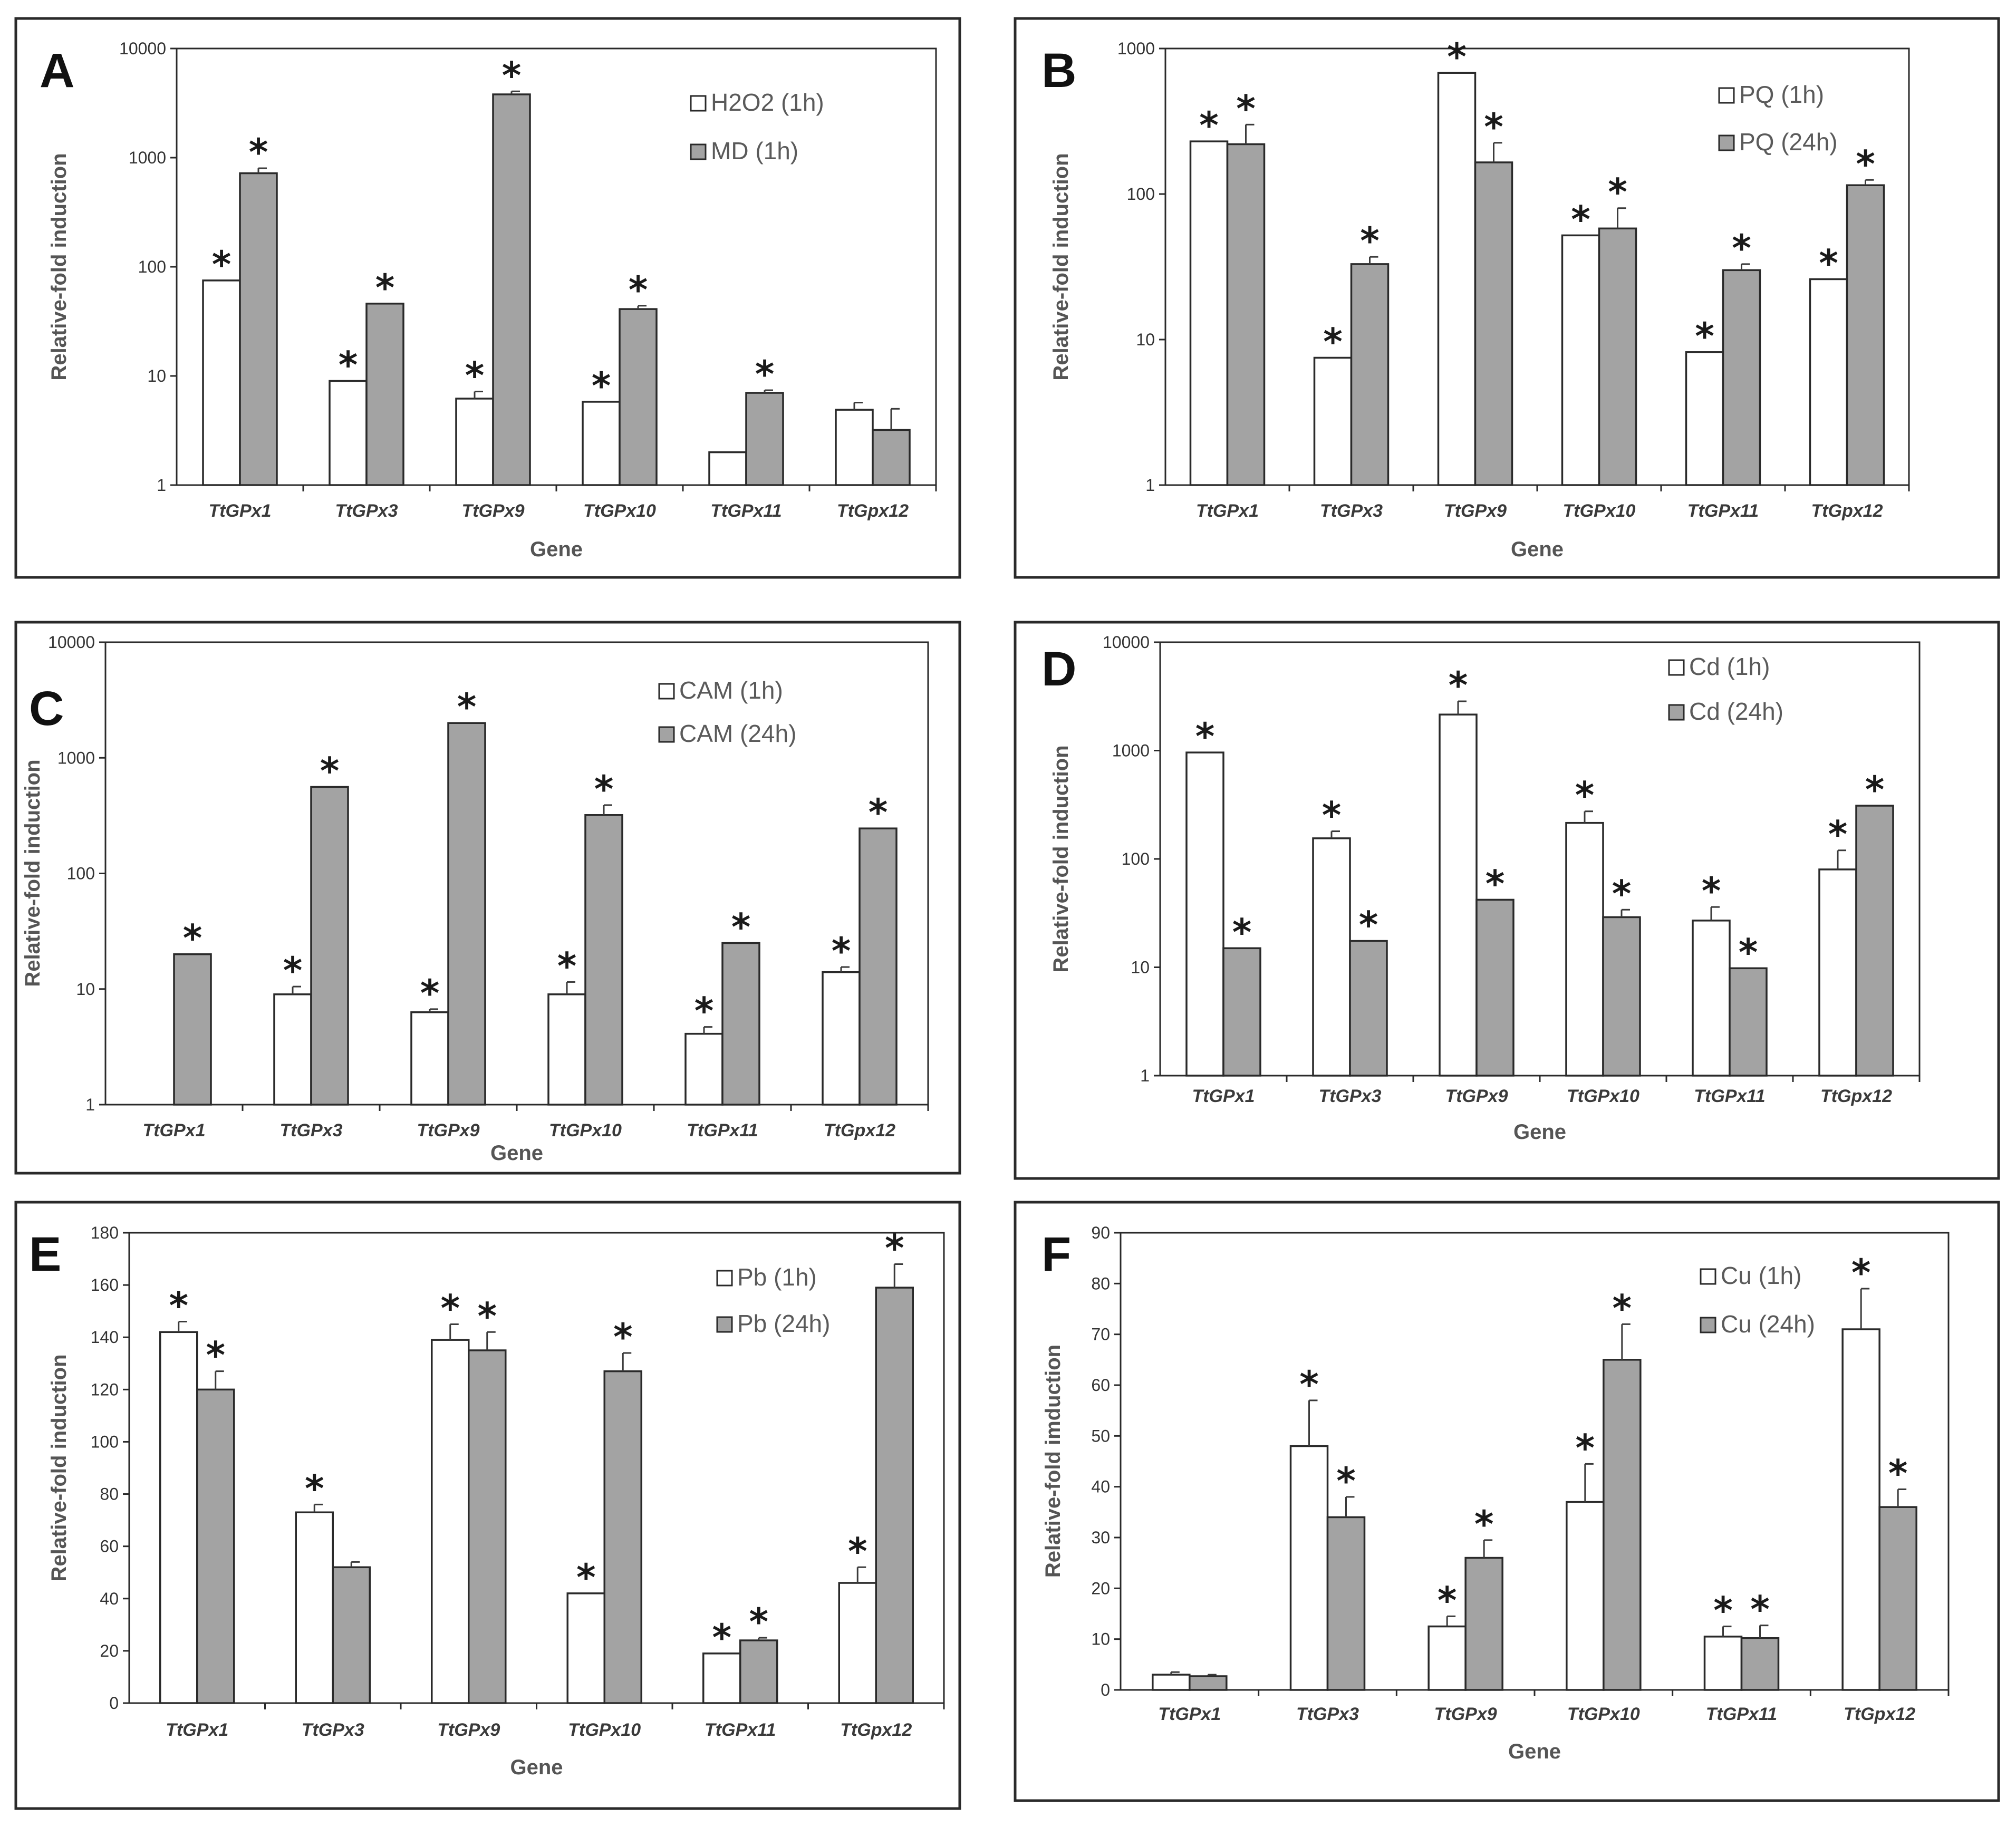 This screenshot has height=1827, width=2016. I want to click on x-tick-label: TtGPx11, so click(741, 1730).